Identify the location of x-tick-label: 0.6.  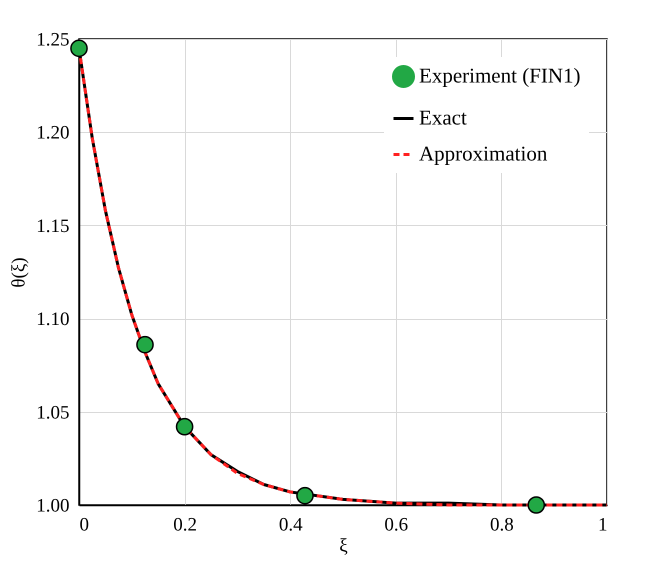
(396, 525).